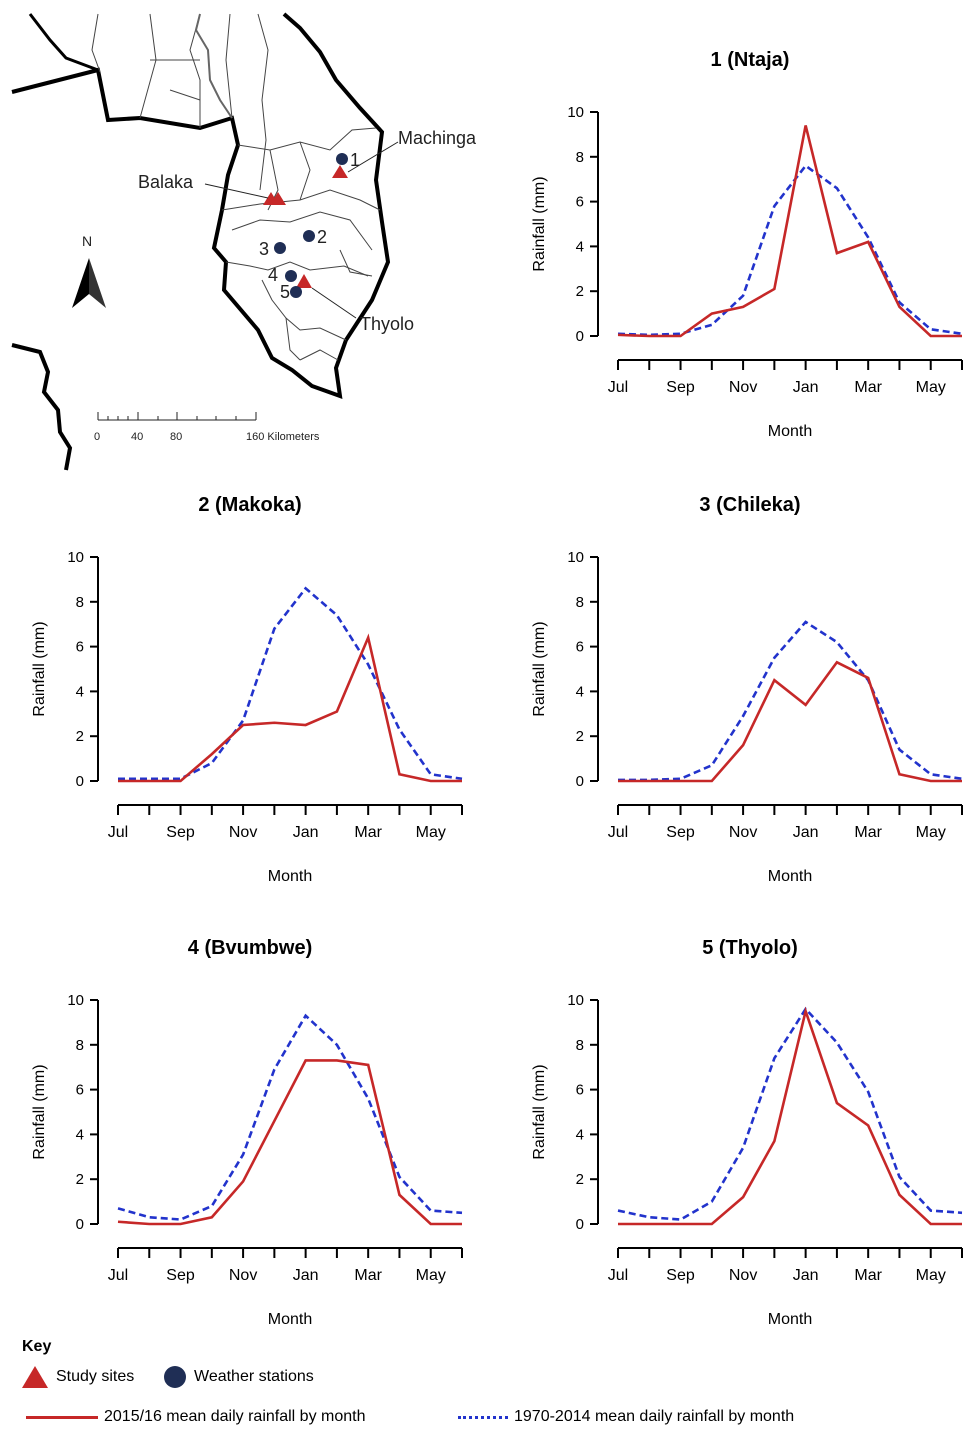  What do you see at coordinates (483, 1417) in the screenshot?
I see `legend-dashed-line-swatch` at bounding box center [483, 1417].